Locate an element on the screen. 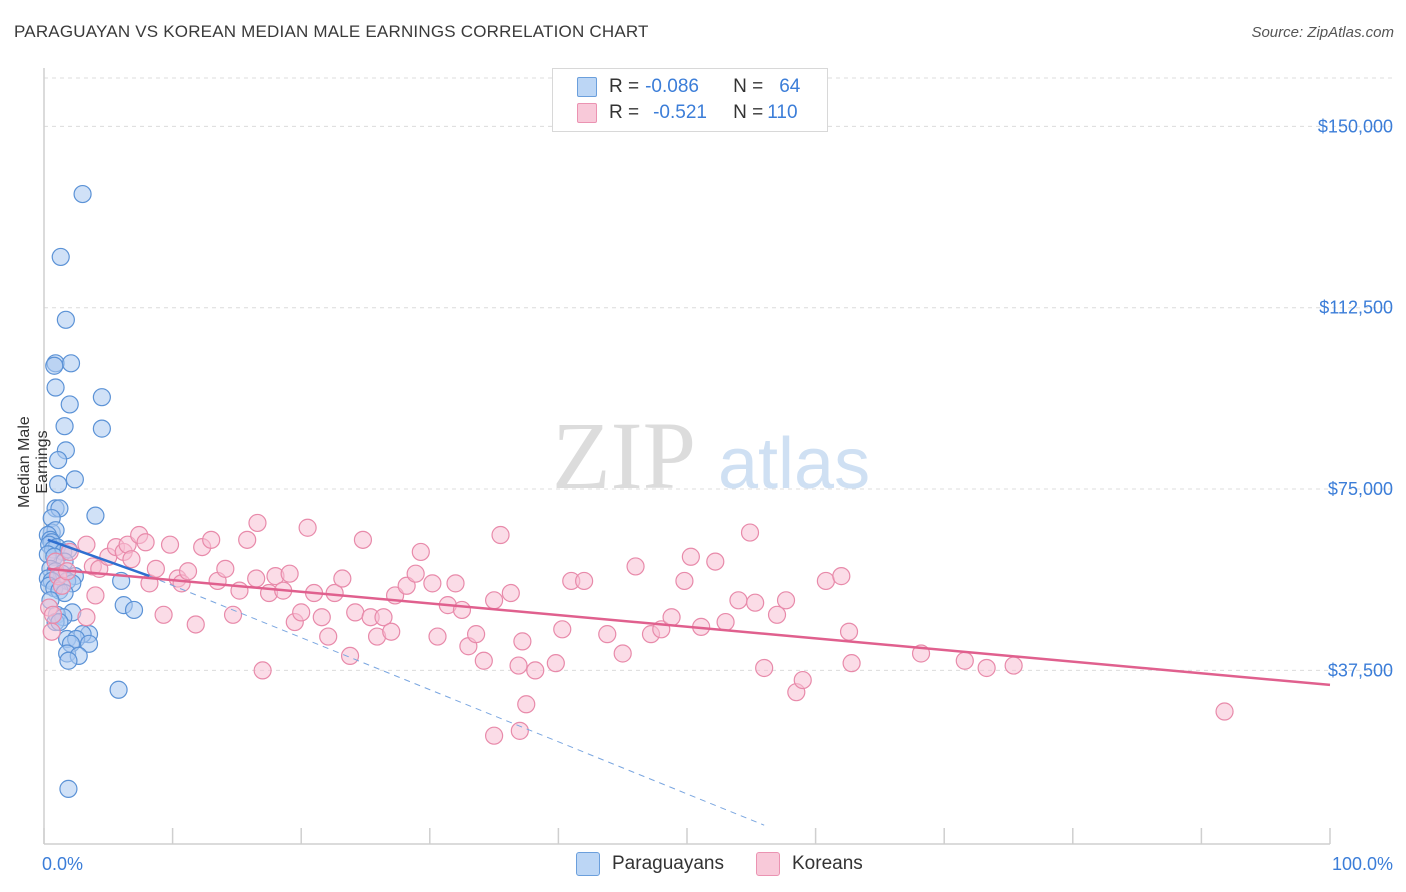  y-axis-title: Median Male Earnings is located at coordinates (33, 462).